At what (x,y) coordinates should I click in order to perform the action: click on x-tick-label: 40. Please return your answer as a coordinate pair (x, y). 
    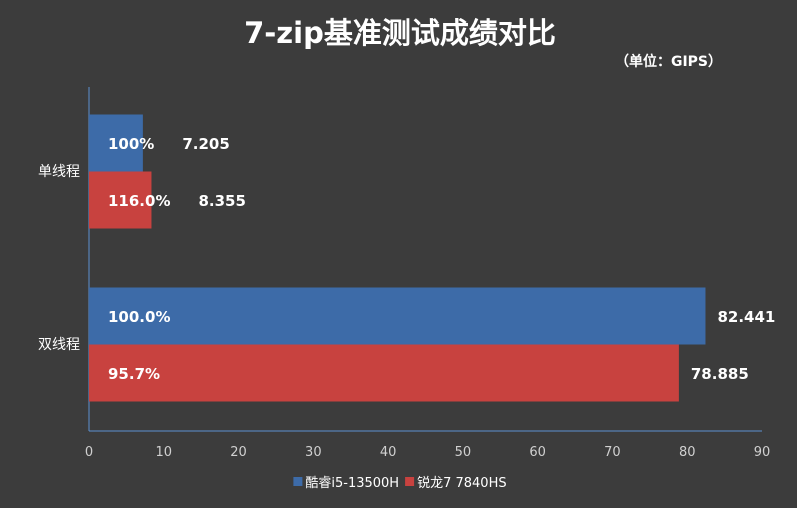
    Looking at the image, I should click on (388, 452).